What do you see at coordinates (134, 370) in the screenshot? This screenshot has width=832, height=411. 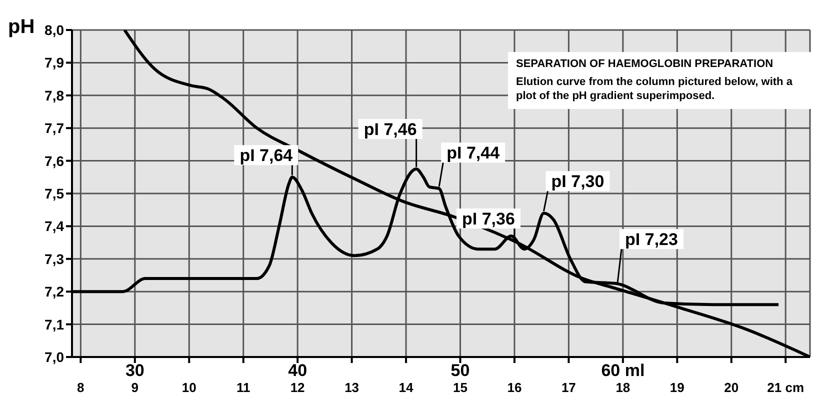 I see `x2-tick-label: 30` at bounding box center [134, 370].